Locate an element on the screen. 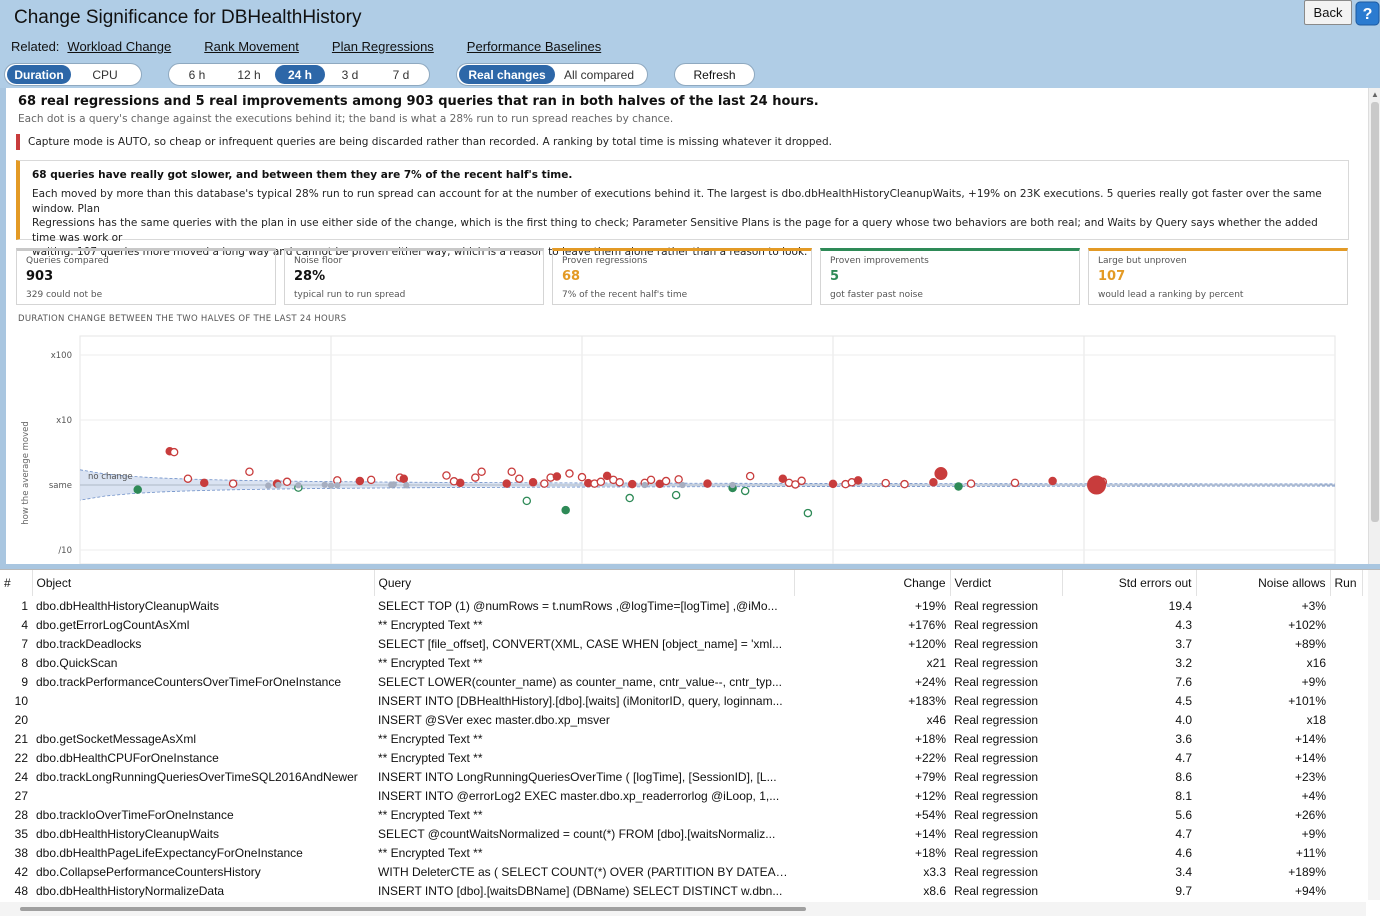  column-header: Noise allows is located at coordinates (1263, 583).